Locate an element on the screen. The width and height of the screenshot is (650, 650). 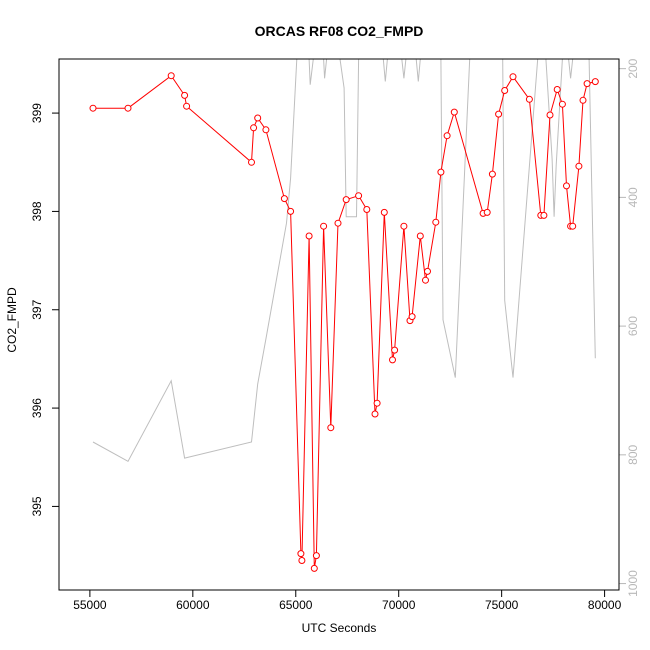
y-tick-label: 398 is located at coordinates (37, 211).